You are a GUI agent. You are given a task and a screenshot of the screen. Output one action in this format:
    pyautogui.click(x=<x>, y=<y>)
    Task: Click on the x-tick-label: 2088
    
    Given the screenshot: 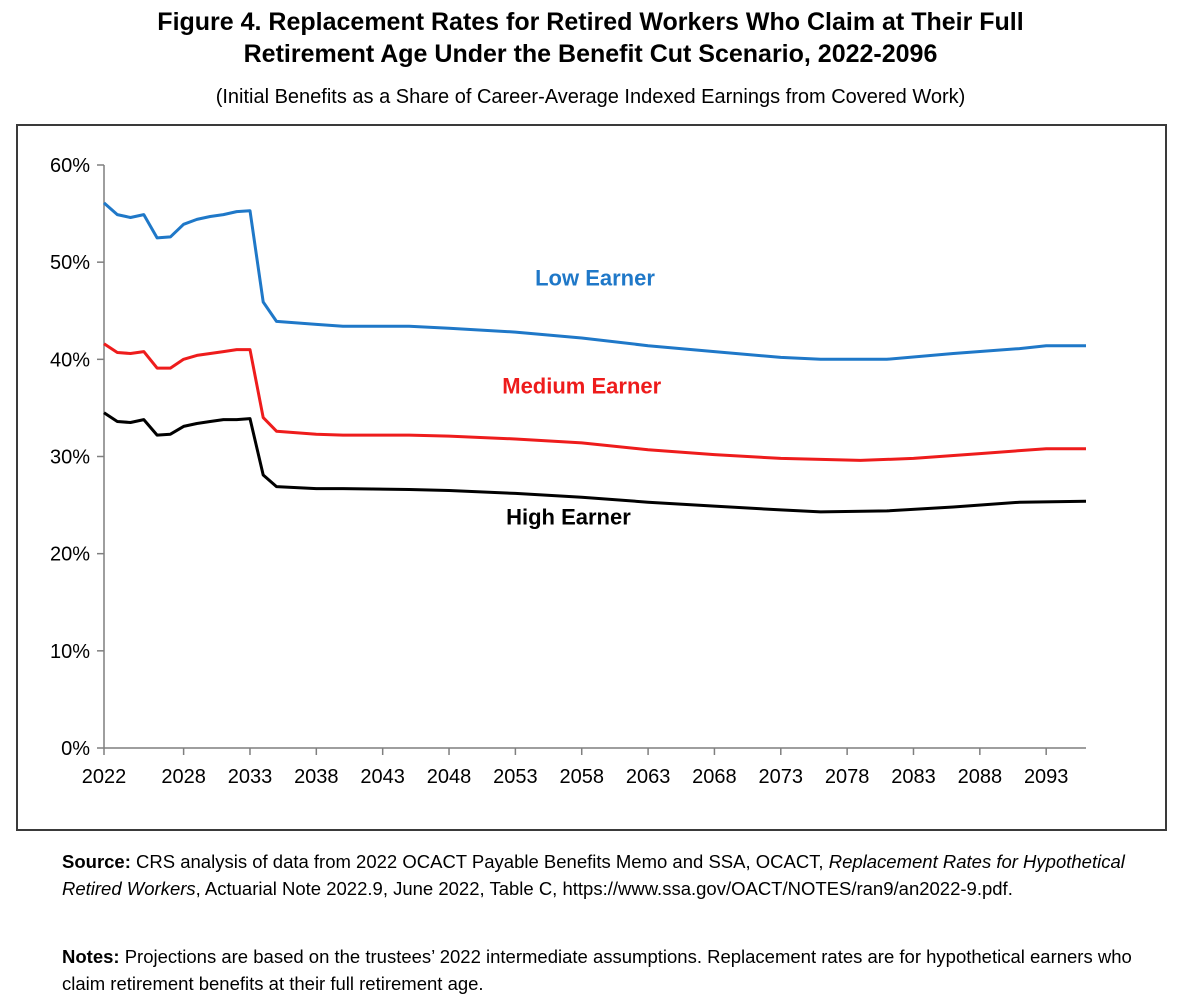 What is the action you would take?
    pyautogui.click(x=980, y=777)
    